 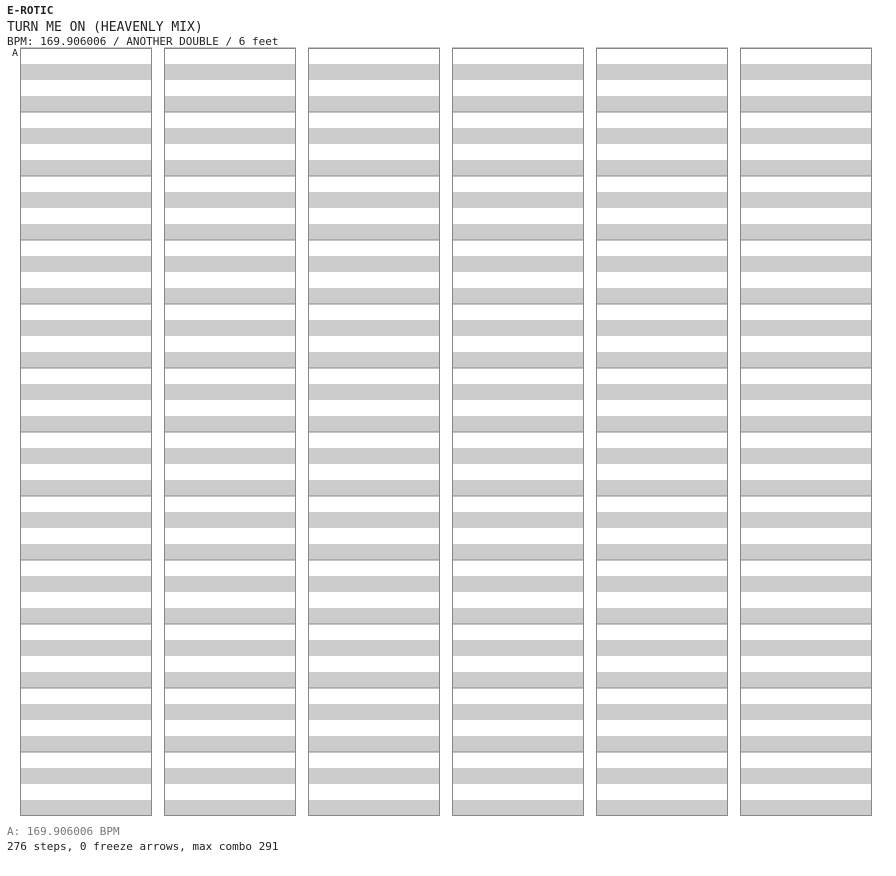 What do you see at coordinates (30, 10) in the screenshot?
I see `song-artist: E-ROTIC` at bounding box center [30, 10].